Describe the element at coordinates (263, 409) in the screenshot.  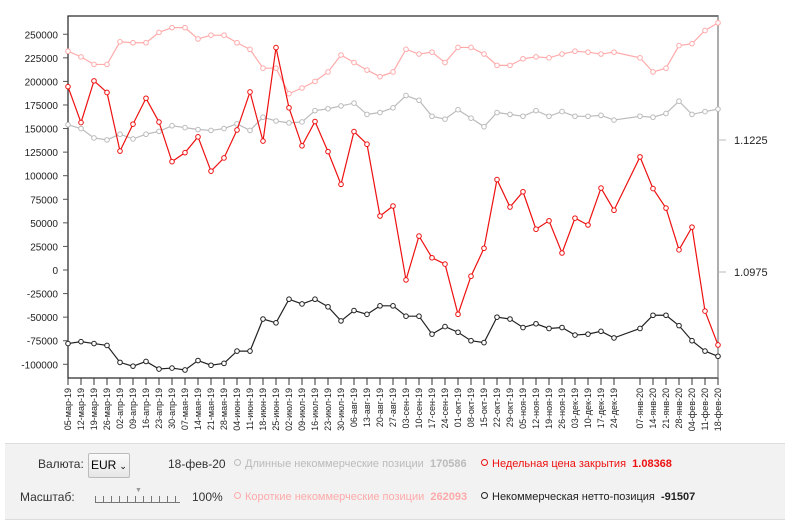
I see `x-tick-label: 18-июн-19` at that location.